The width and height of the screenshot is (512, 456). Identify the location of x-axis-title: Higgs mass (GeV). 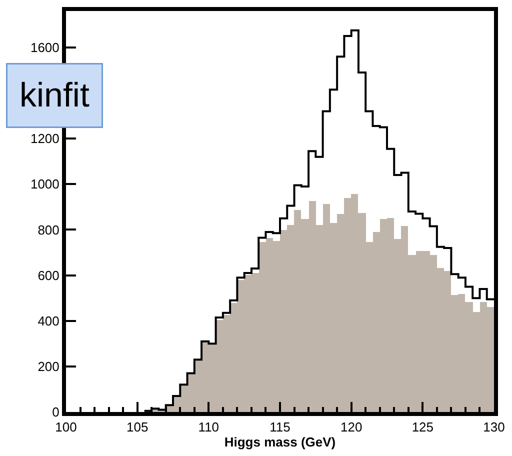
(280, 442).